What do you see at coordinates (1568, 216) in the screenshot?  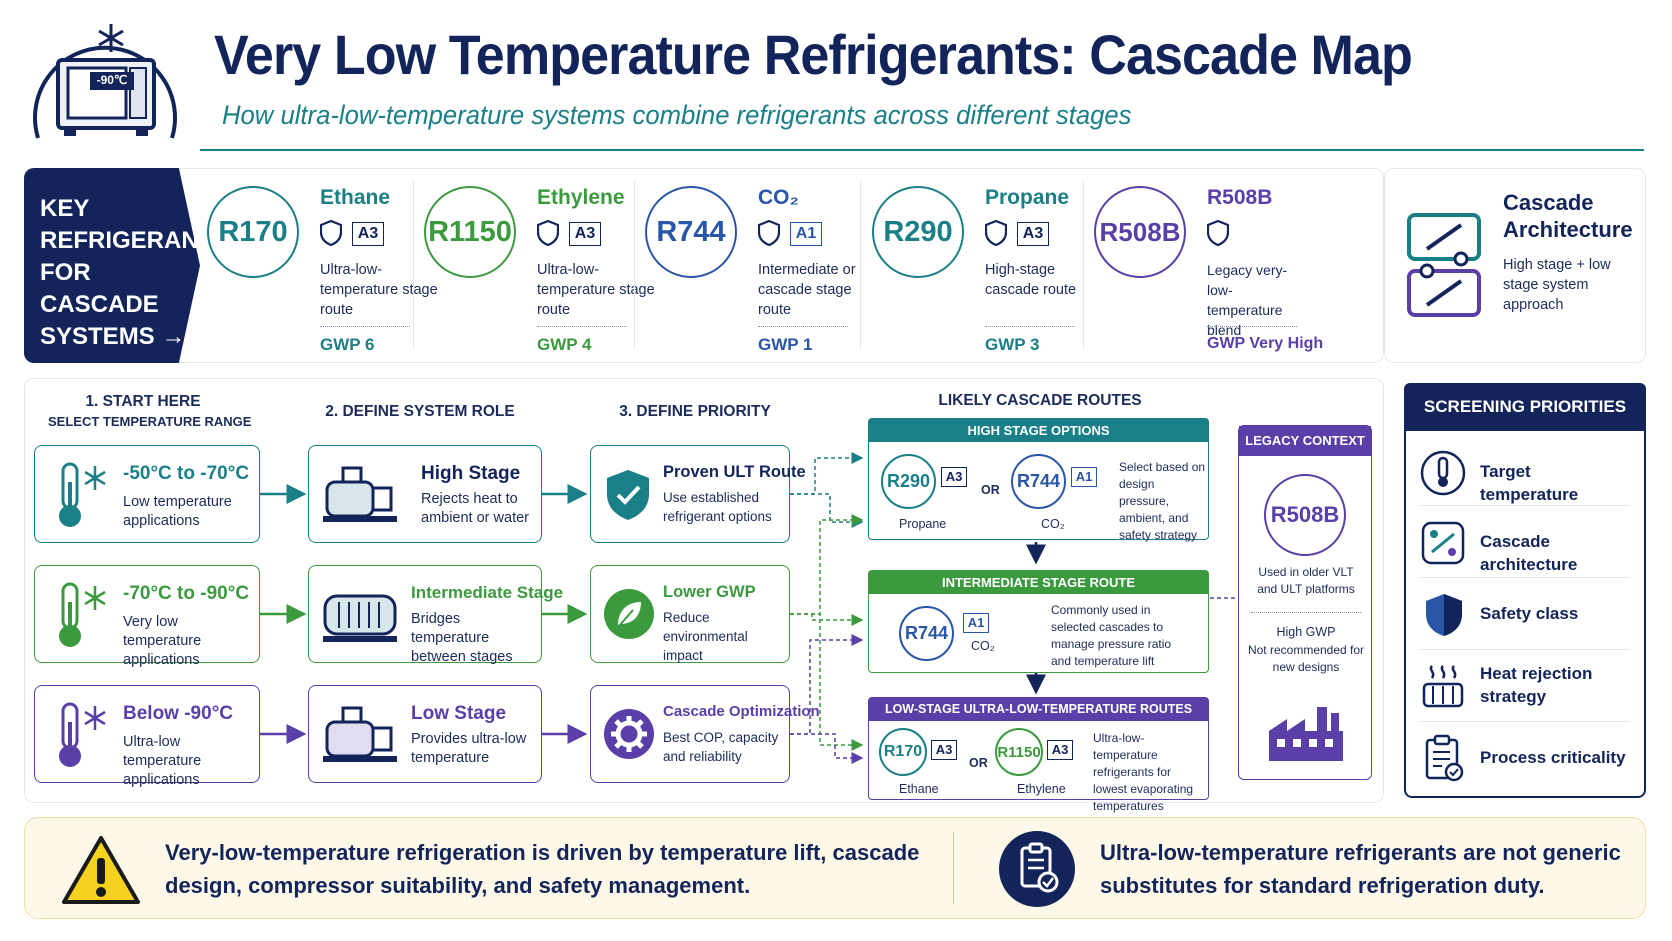 I see `architecture-title: Cascade Architecture` at bounding box center [1568, 216].